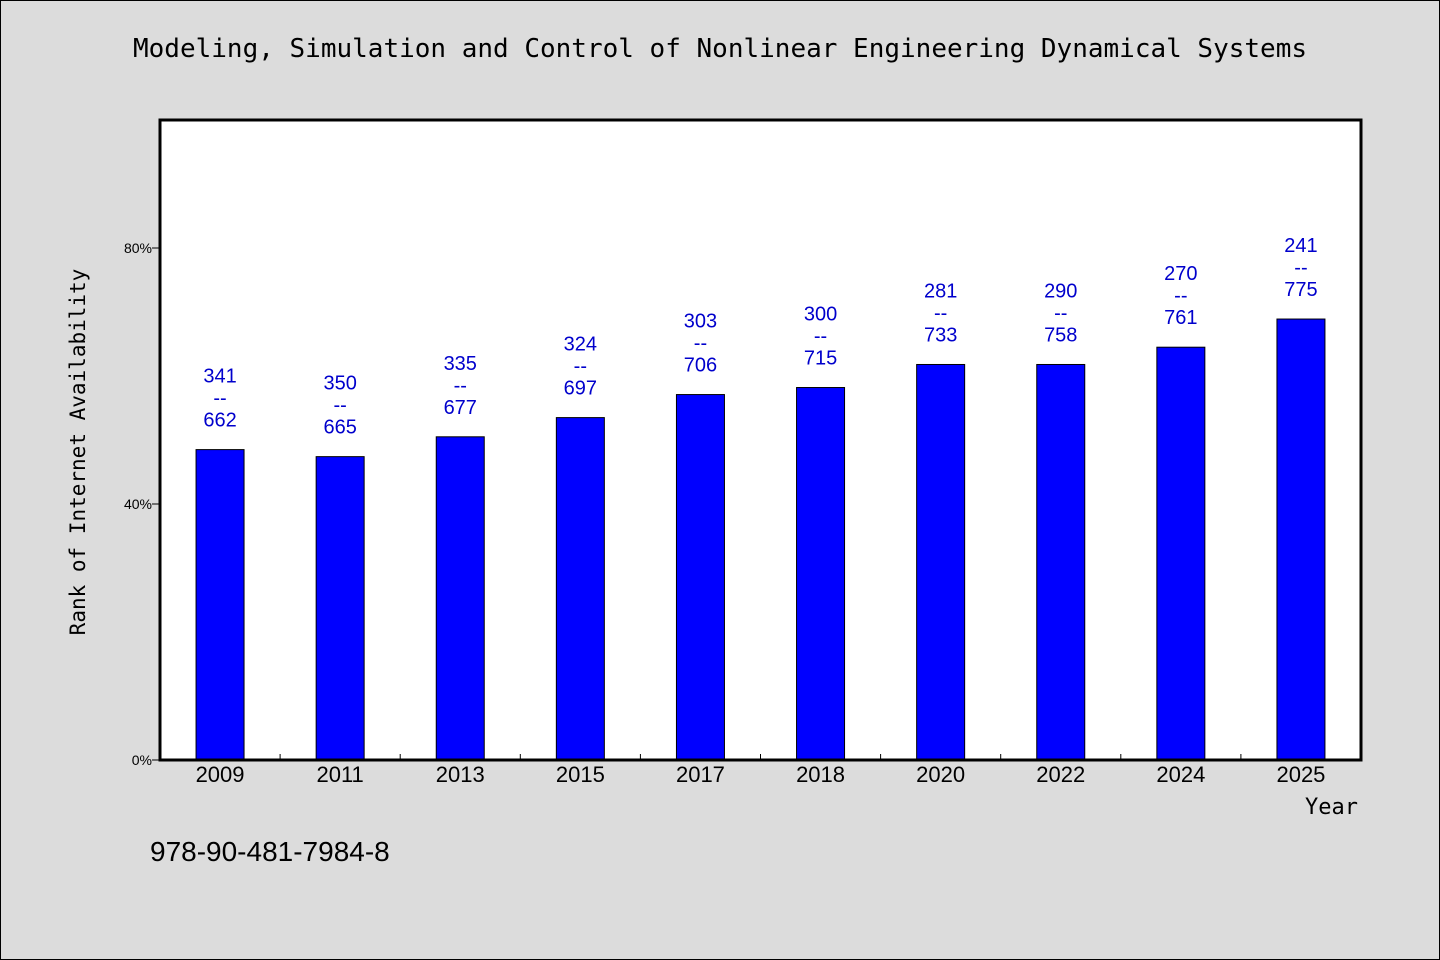  I want to click on data-label-bottom-2025: 775, so click(1300, 290).